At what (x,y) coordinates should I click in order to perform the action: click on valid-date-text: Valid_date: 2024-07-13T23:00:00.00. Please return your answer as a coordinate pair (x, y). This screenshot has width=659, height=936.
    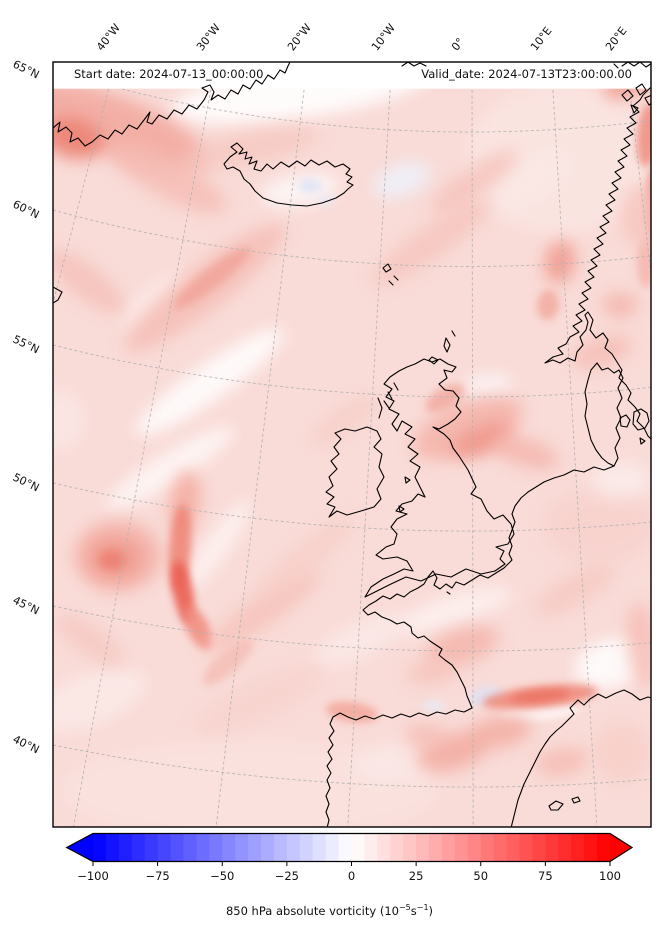
    Looking at the image, I should click on (526, 74).